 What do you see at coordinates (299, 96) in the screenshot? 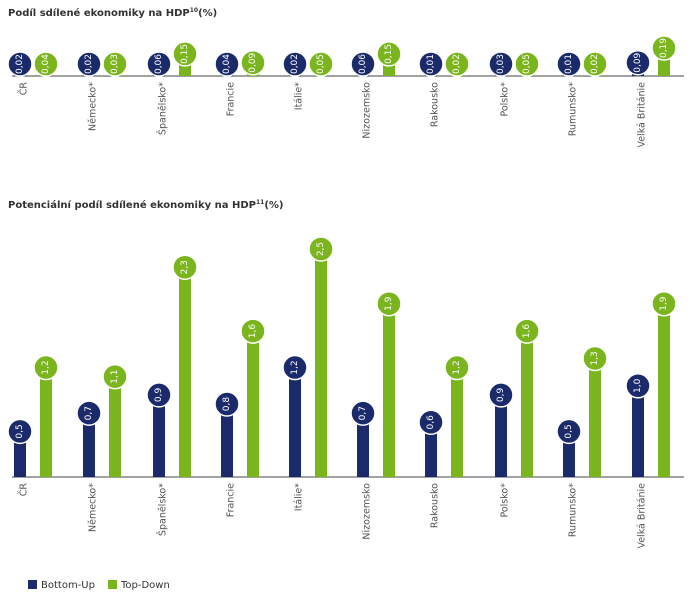
I see `chart1-category-label: Itálie*` at bounding box center [299, 96].